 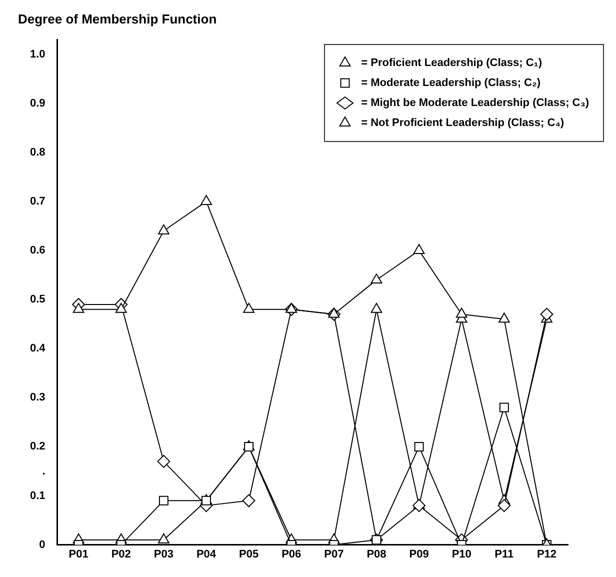 What do you see at coordinates (451, 63) in the screenshot?
I see `legend-label: = Proficient Leadership (Class; C₁)` at bounding box center [451, 63].